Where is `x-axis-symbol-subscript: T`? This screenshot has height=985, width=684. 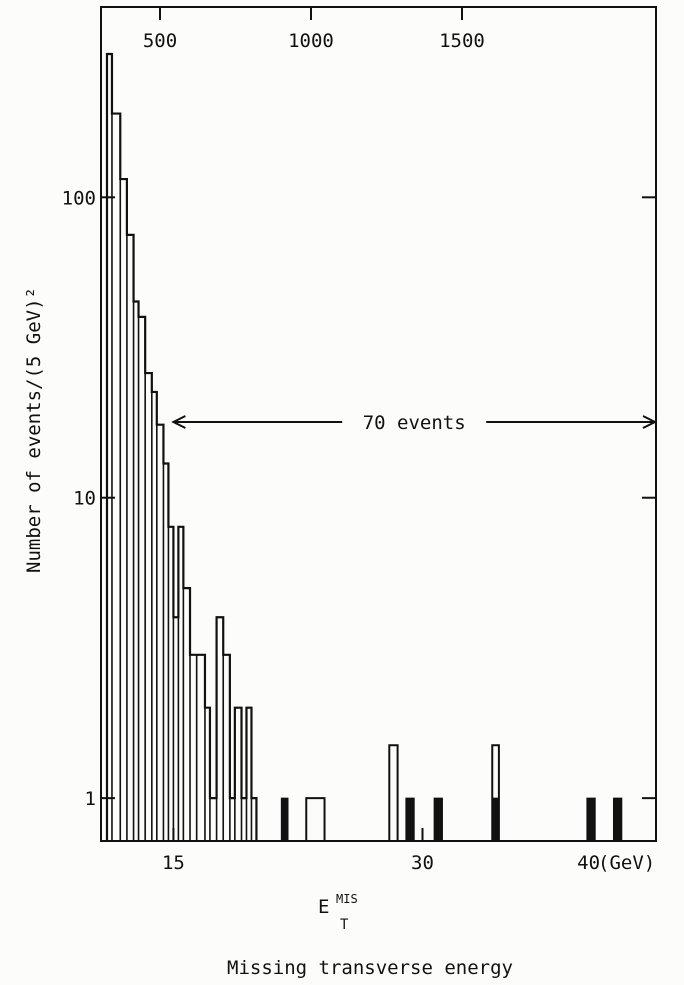 x-axis-symbol-subscript: T is located at coordinates (344, 925).